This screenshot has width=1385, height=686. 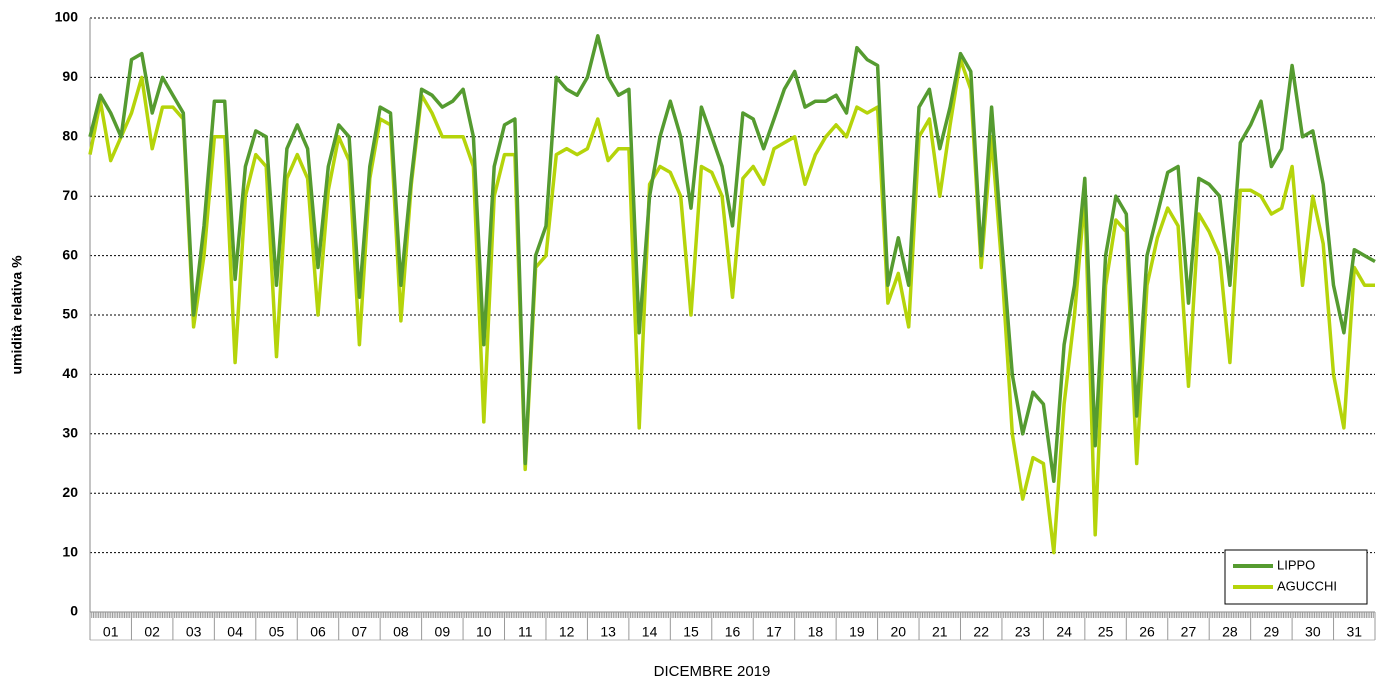 What do you see at coordinates (70, 76) in the screenshot?
I see `y-tick-label: 90` at bounding box center [70, 76].